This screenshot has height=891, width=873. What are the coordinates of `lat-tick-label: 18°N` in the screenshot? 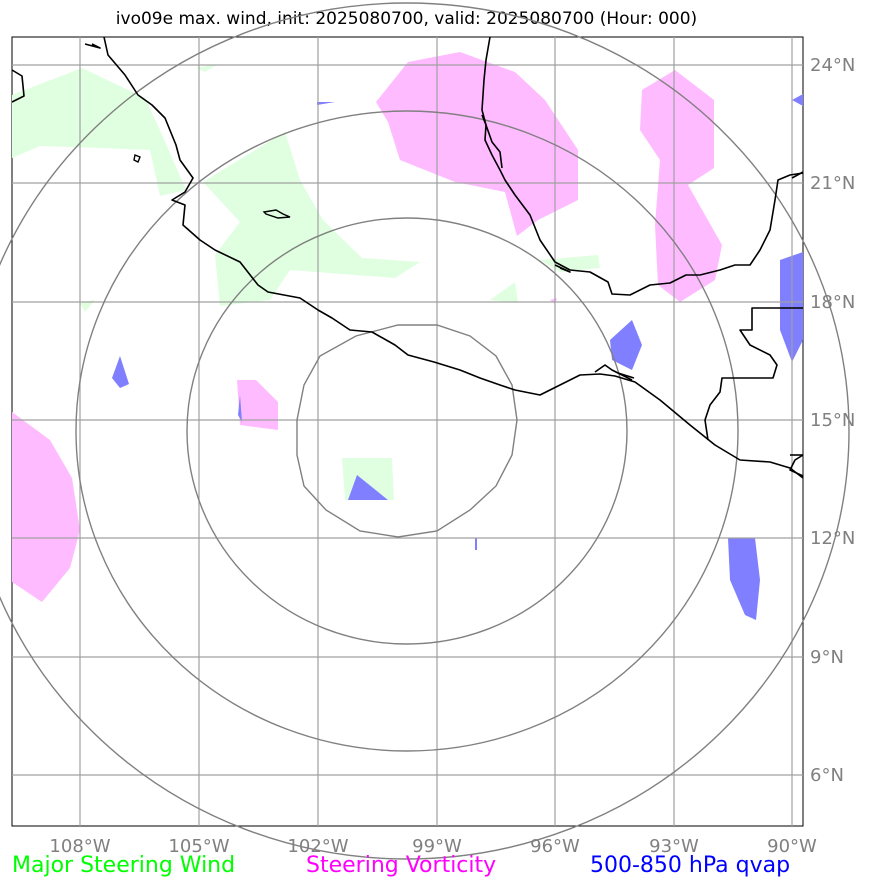 It's located at (832, 302).